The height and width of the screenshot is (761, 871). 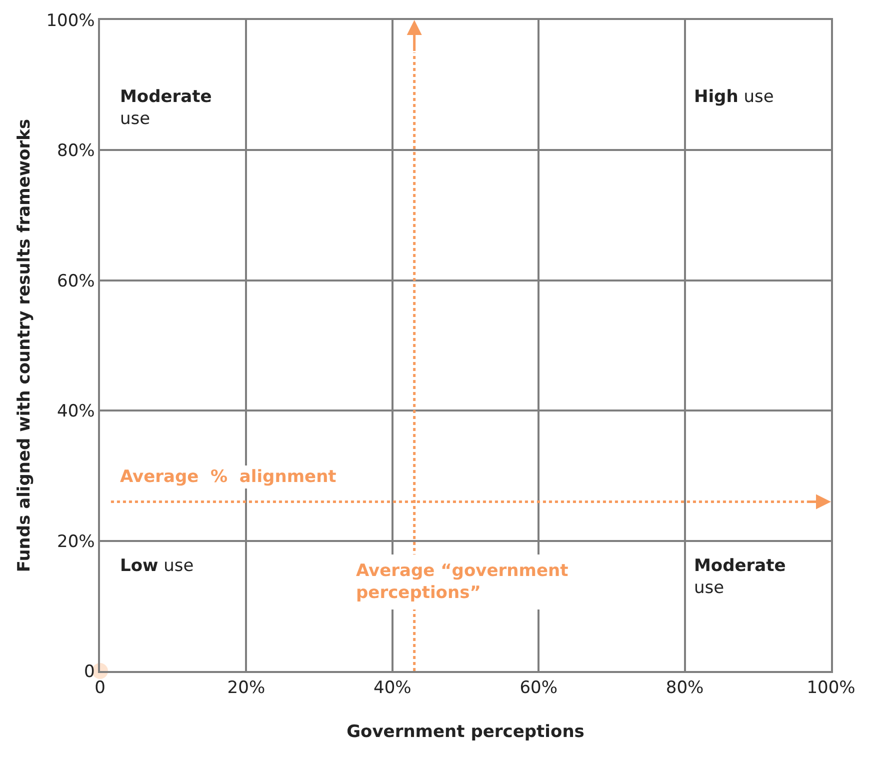 What do you see at coordinates (157, 566) in the screenshot?
I see `annotation: Low use` at bounding box center [157, 566].